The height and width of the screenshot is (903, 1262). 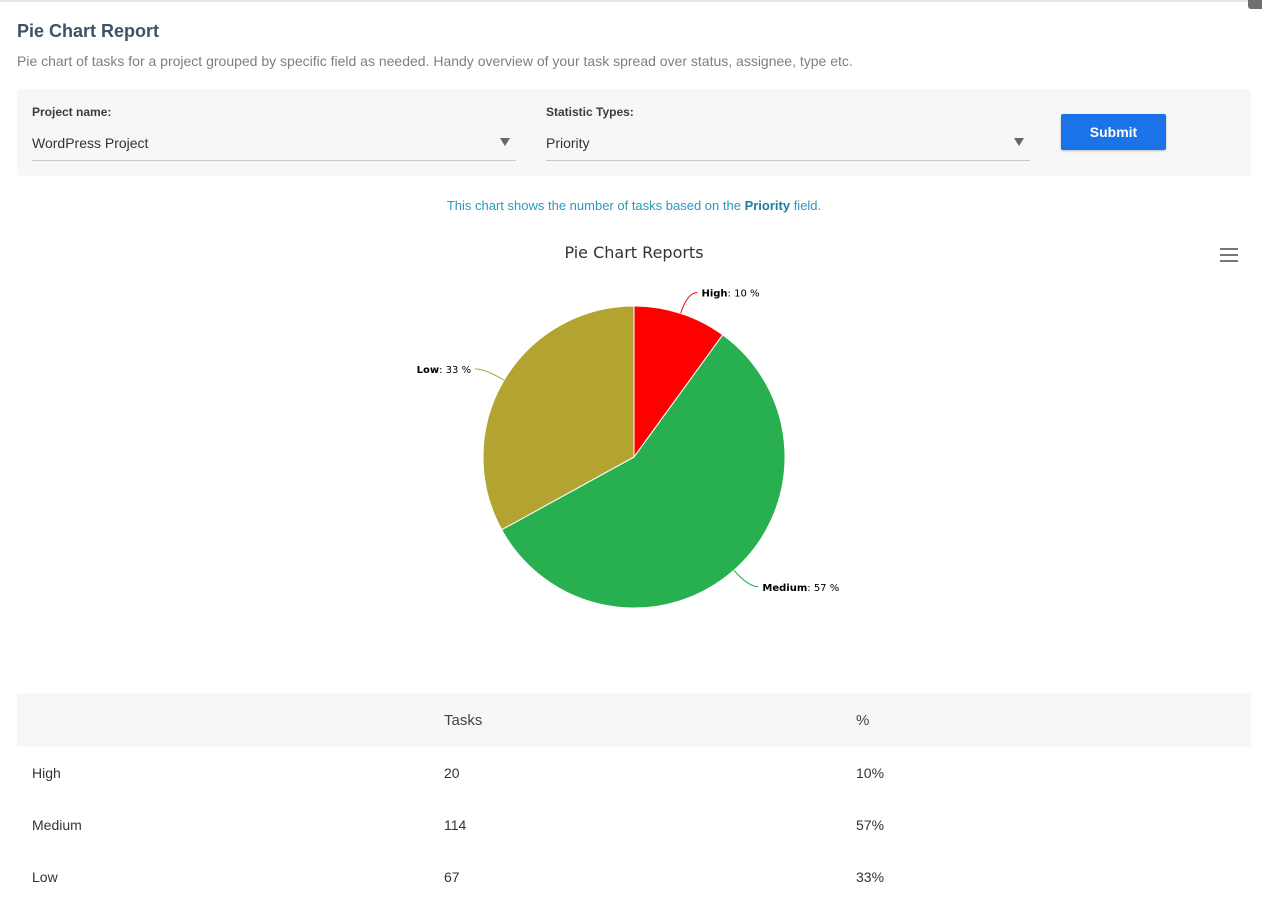 I want to click on pie-slice-low, so click(x=558, y=418).